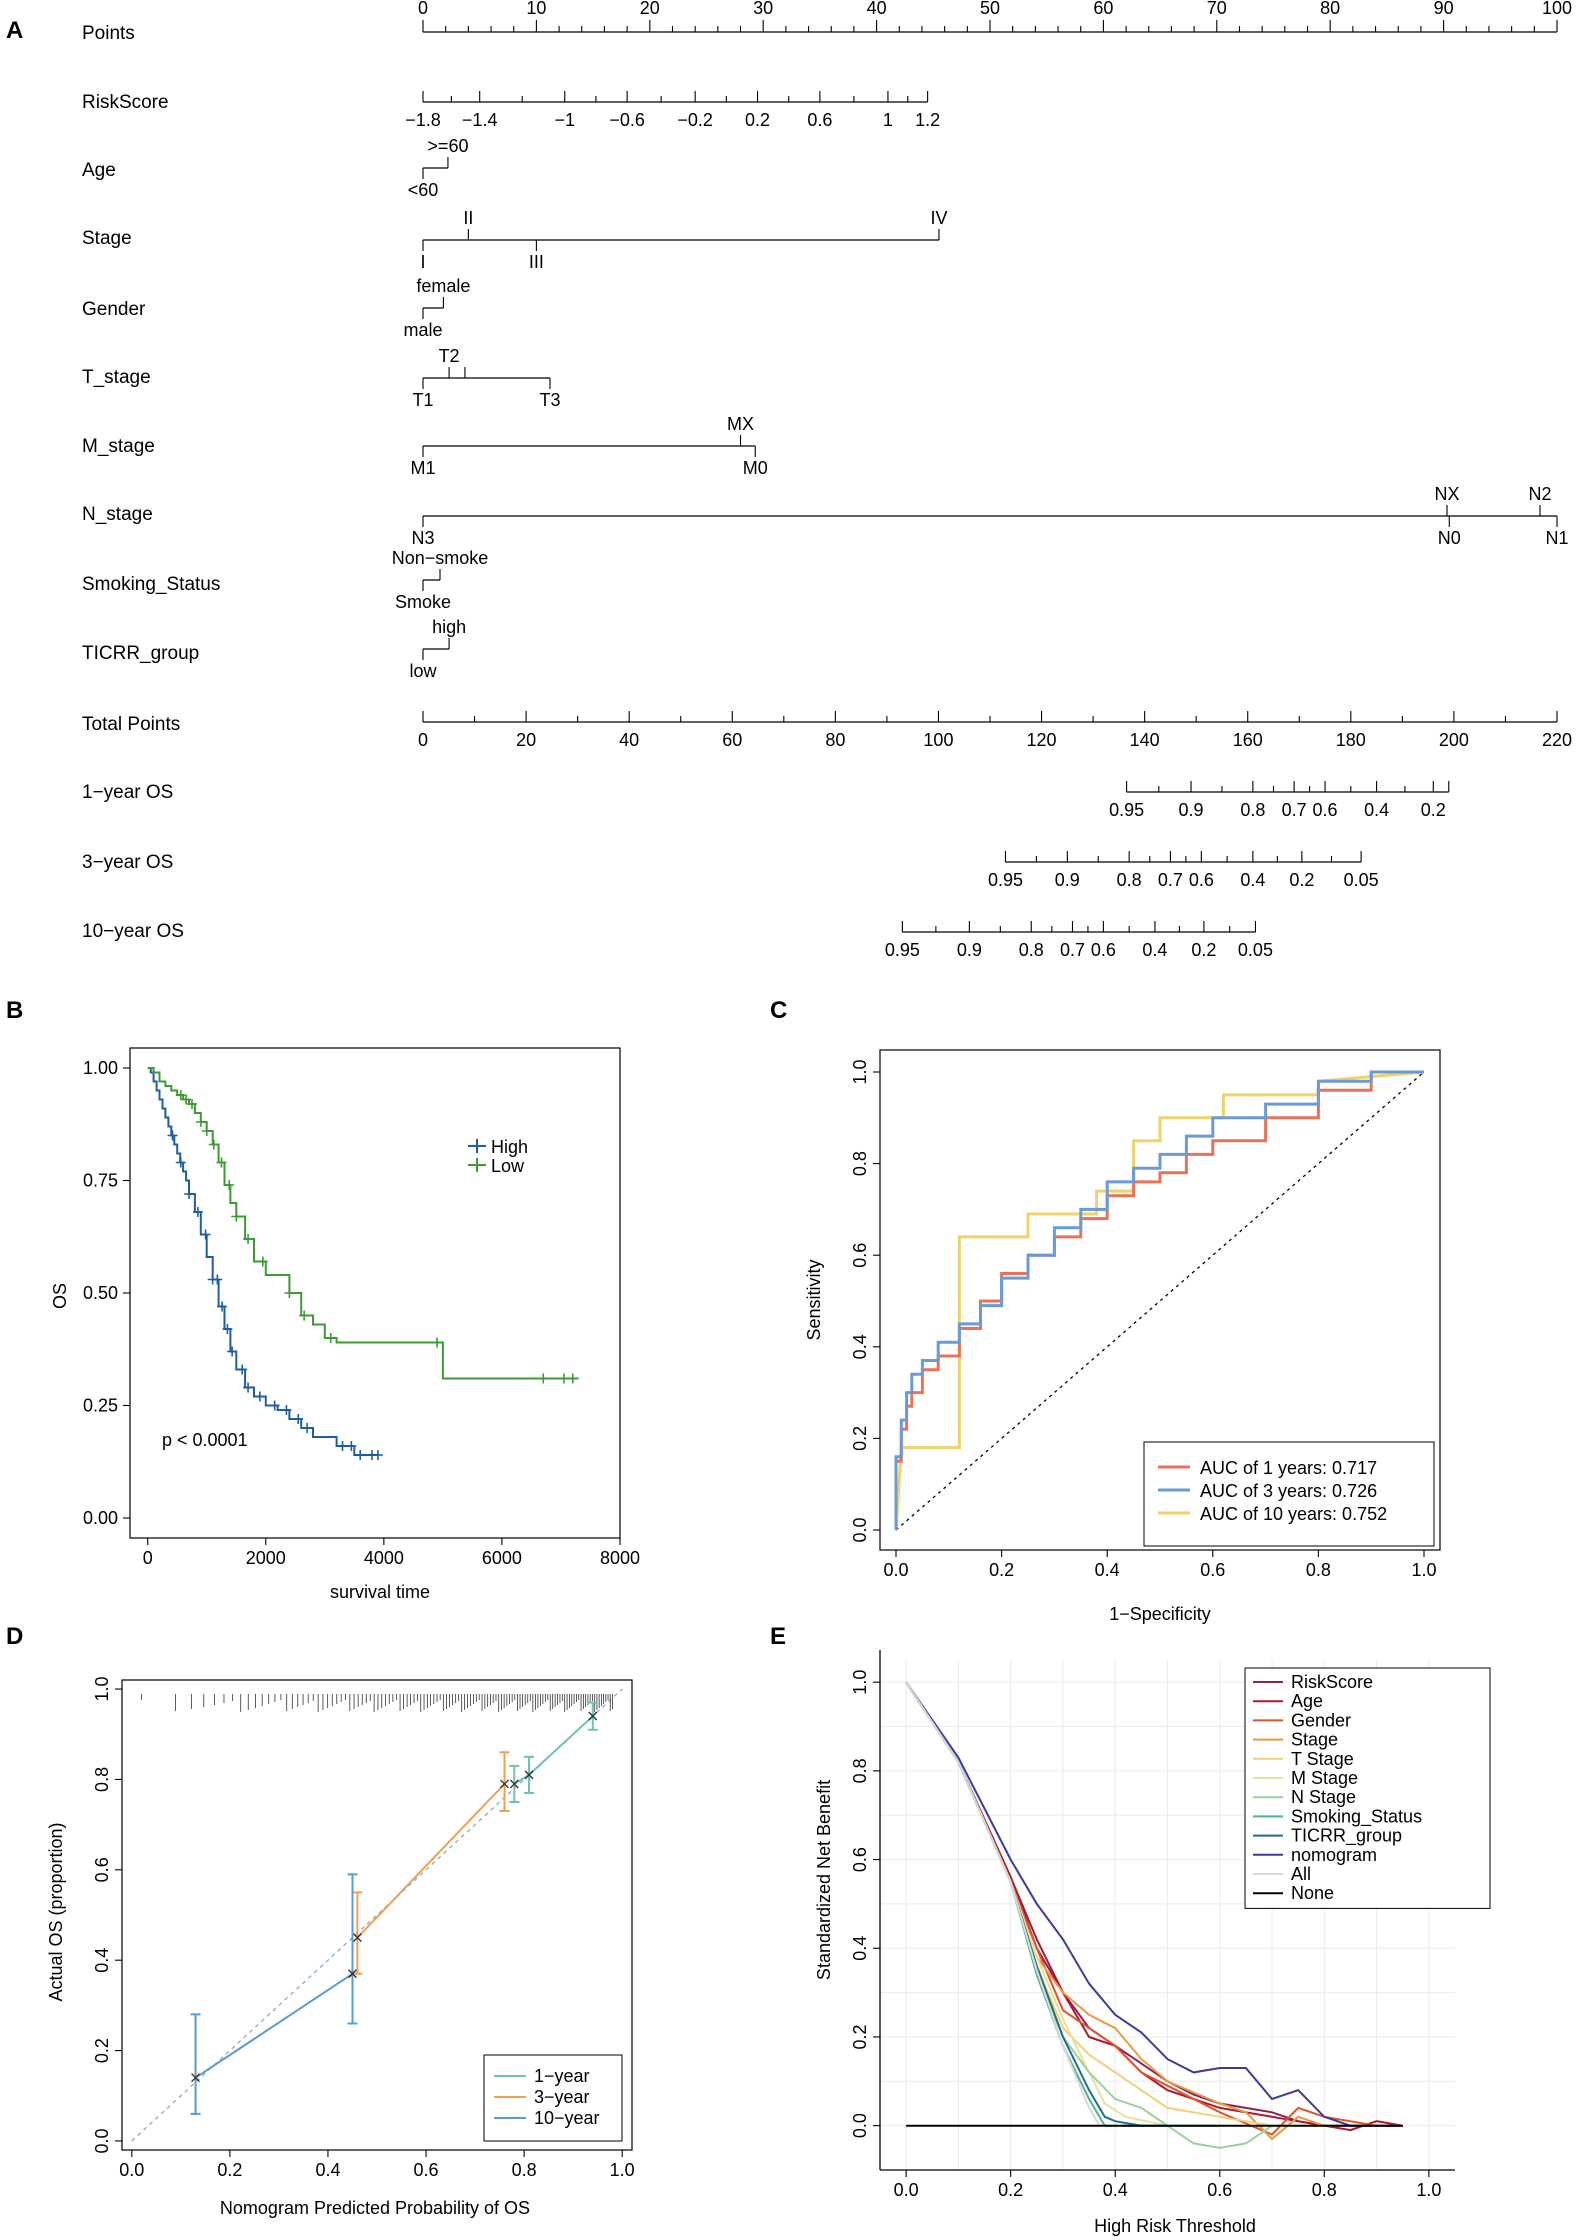  I want to click on nomogram-tick-label: 1, so click(888, 120).